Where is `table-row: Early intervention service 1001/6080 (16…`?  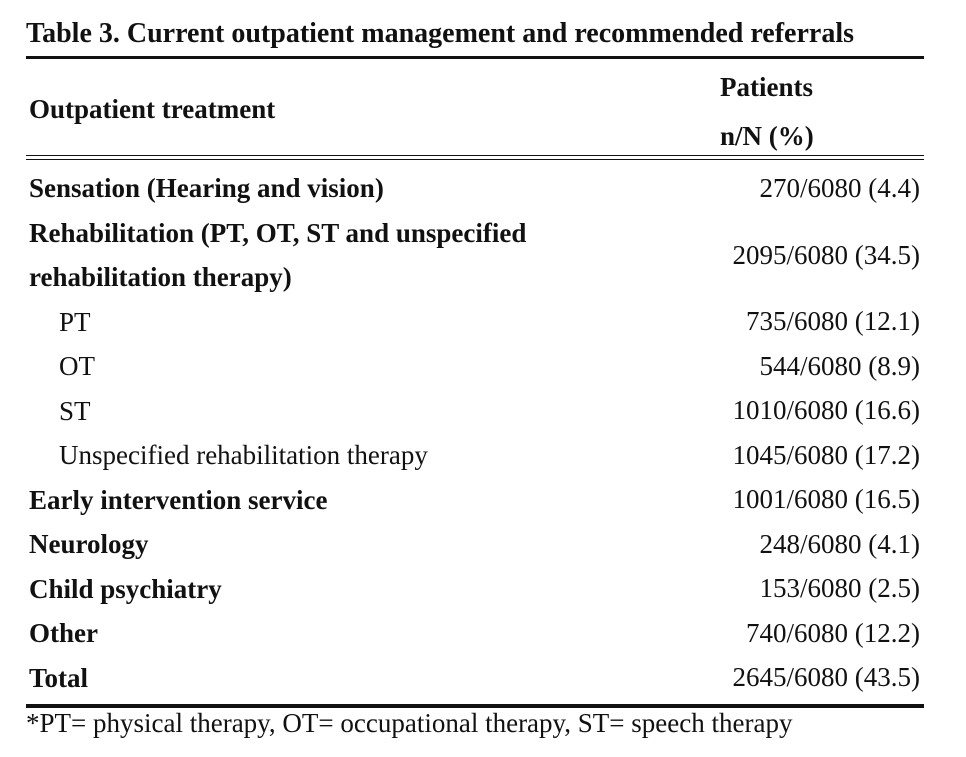 table-row: Early intervention service 1001/6080 (16… is located at coordinates (475, 500).